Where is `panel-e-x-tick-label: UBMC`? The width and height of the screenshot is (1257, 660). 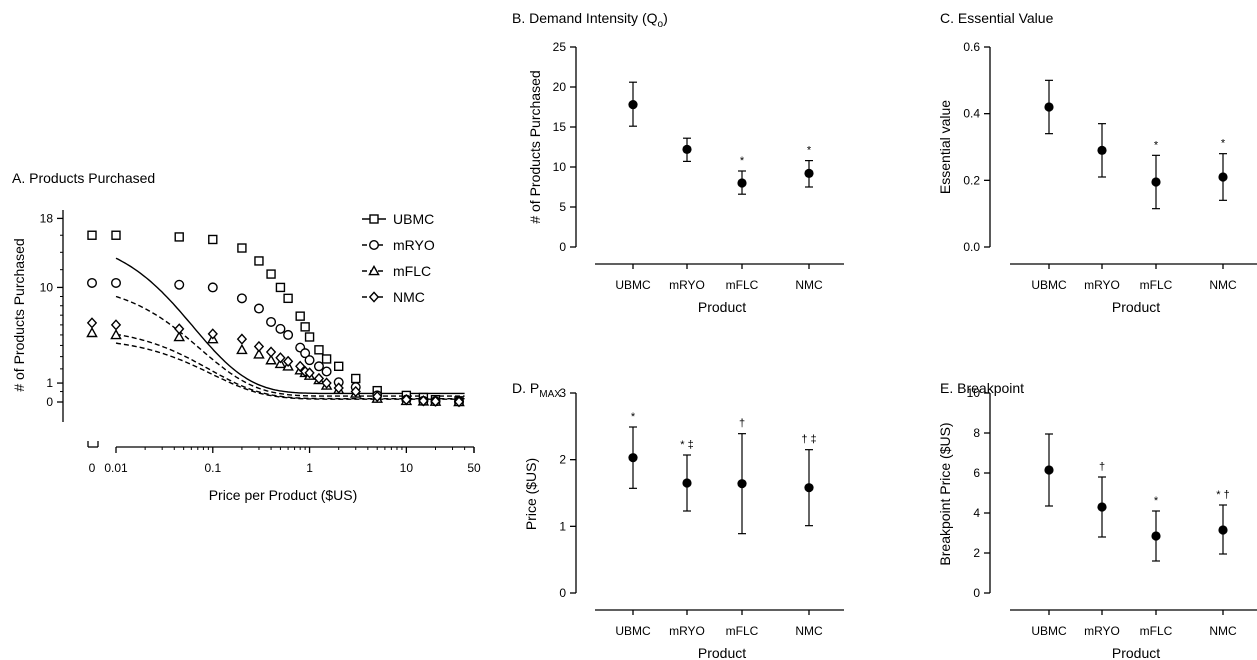 panel-e-x-tick-label: UBMC is located at coordinates (1049, 631).